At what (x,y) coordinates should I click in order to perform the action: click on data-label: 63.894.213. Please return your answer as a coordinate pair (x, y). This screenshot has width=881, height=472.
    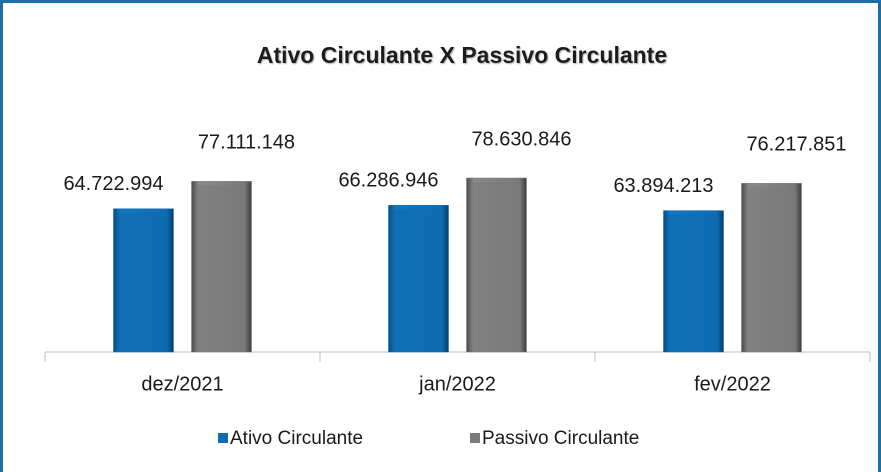
    Looking at the image, I should click on (663, 186).